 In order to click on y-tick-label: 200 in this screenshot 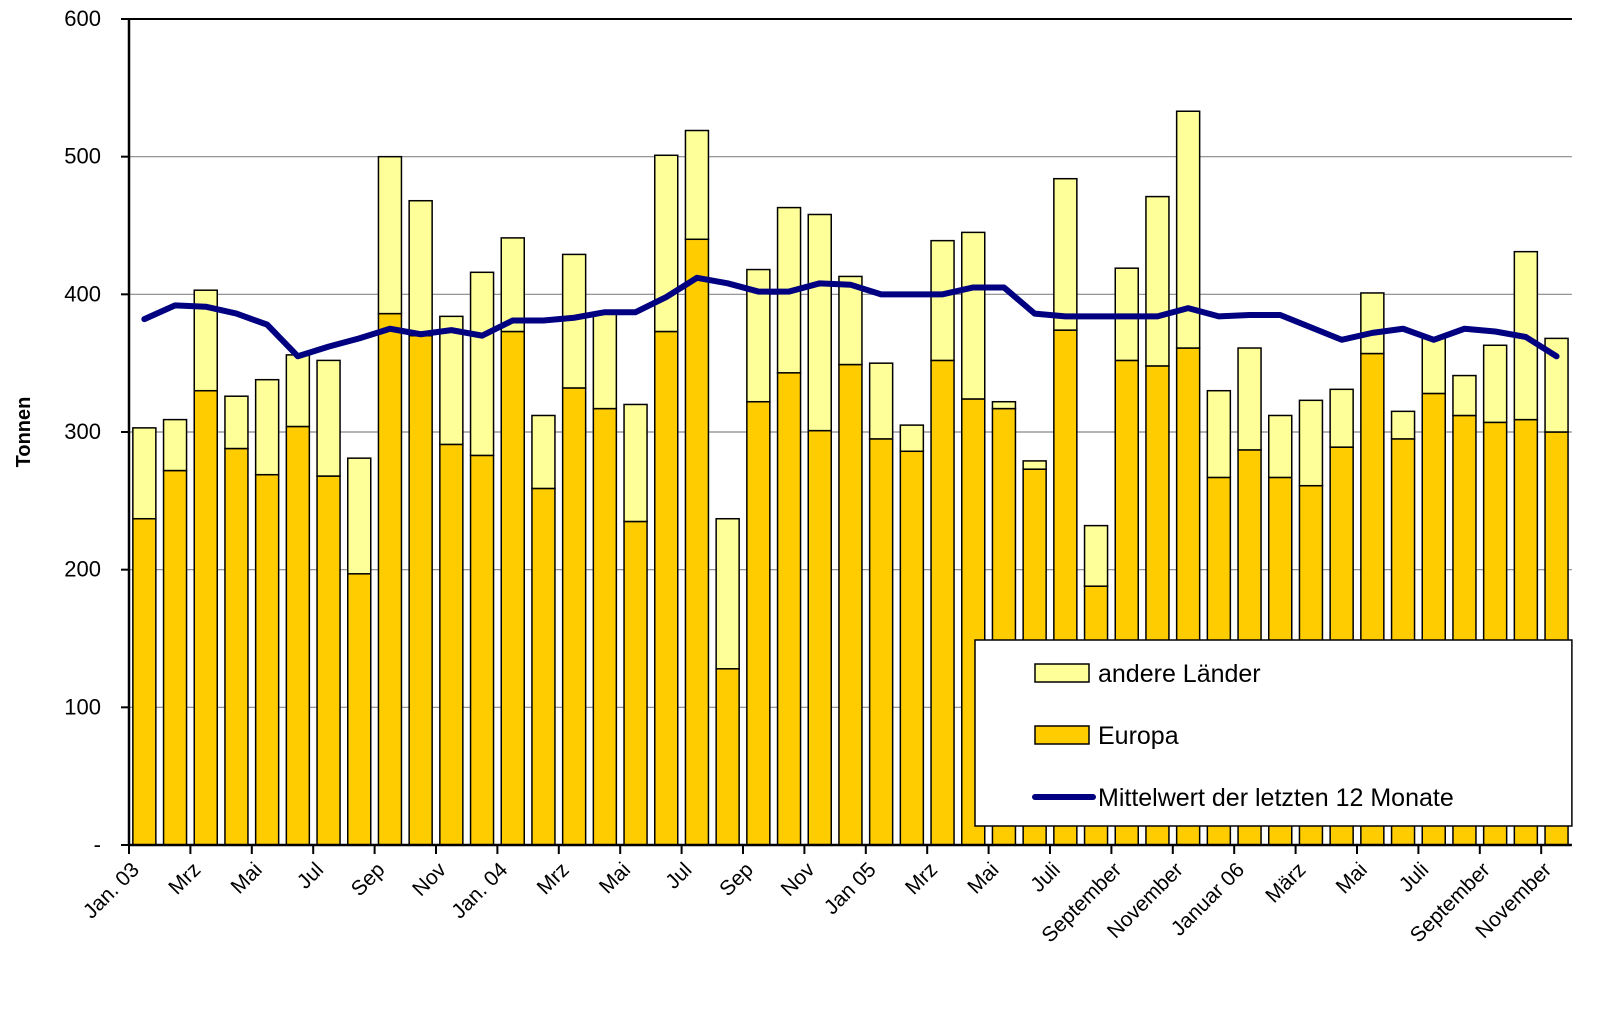, I will do `click(82, 569)`.